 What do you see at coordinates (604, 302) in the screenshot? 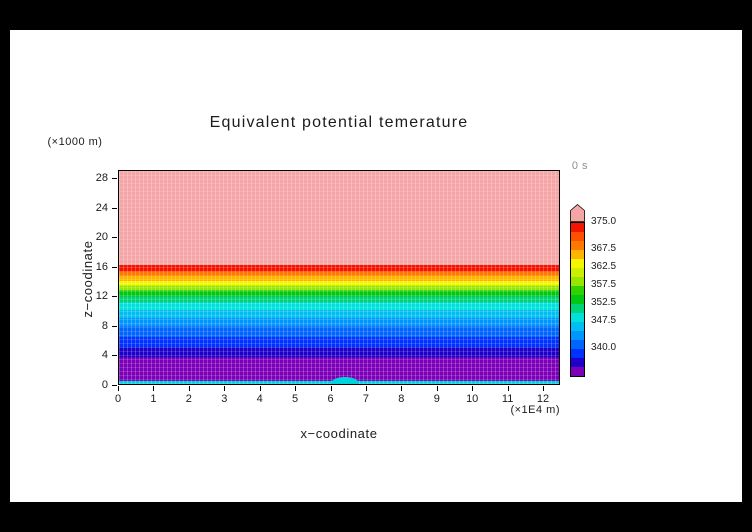
I see `colorbar-tick-label: 352.5` at bounding box center [604, 302].